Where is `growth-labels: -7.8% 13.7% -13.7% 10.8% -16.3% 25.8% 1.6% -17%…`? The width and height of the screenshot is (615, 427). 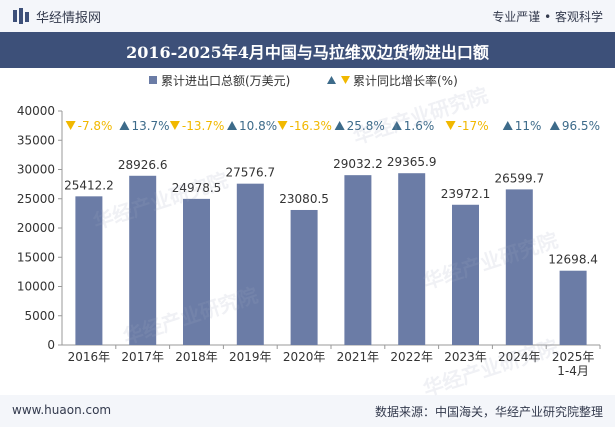 growth-labels: -7.8% 13.7% -13.7% 10.8% -16.3% 25.8% 1.6% -17%… is located at coordinates (332, 126).